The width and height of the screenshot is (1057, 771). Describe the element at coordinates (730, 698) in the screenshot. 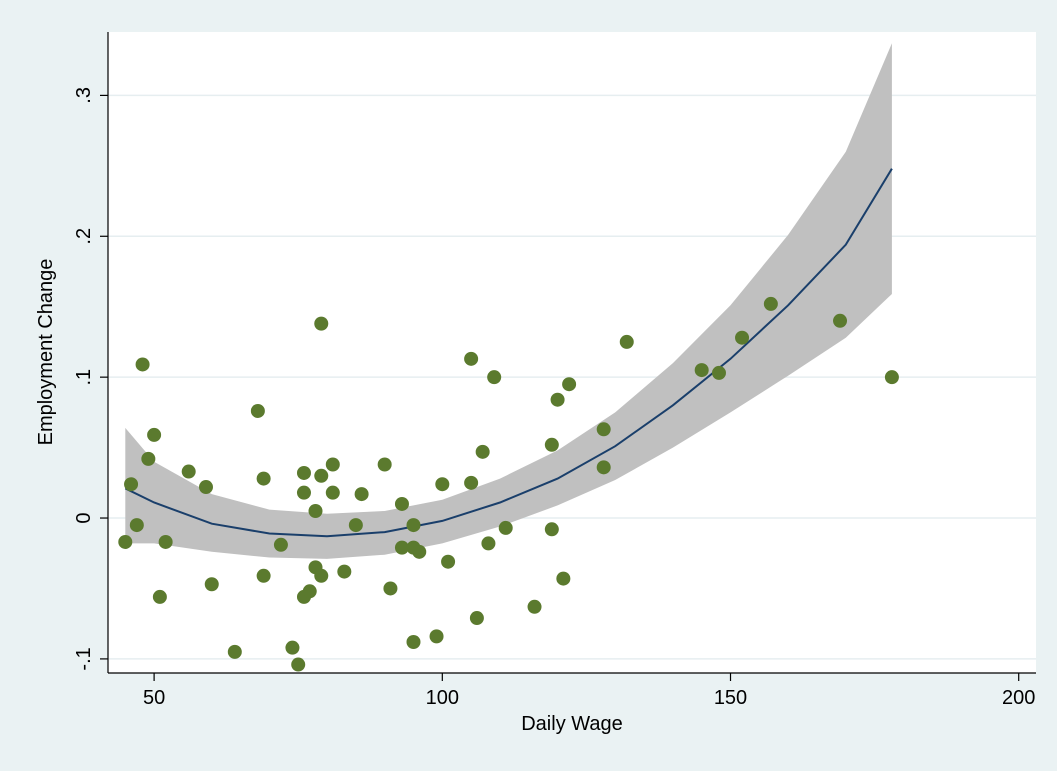

I see `x-tick-label-2: 150` at that location.